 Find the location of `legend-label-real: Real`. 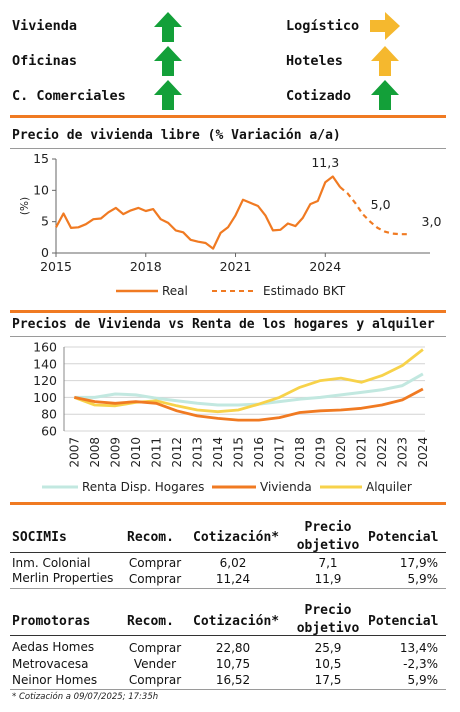

legend-label-real: Real is located at coordinates (175, 291).